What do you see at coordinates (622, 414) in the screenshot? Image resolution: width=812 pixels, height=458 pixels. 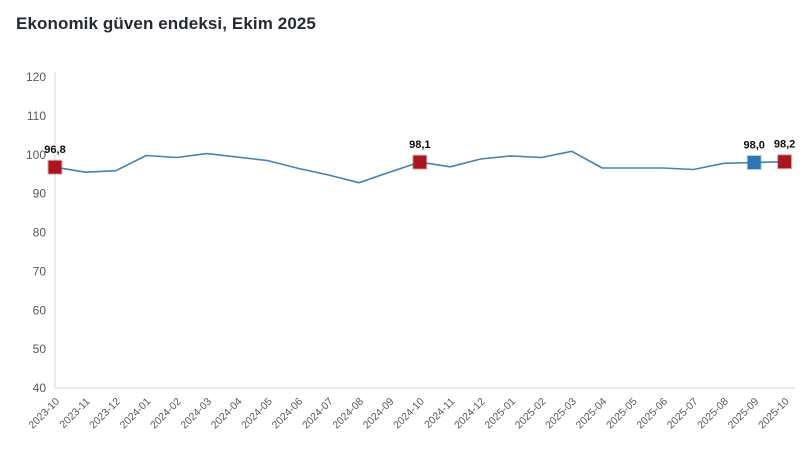 I see `x-tick-label-2025-05: 2025-05` at bounding box center [622, 414].